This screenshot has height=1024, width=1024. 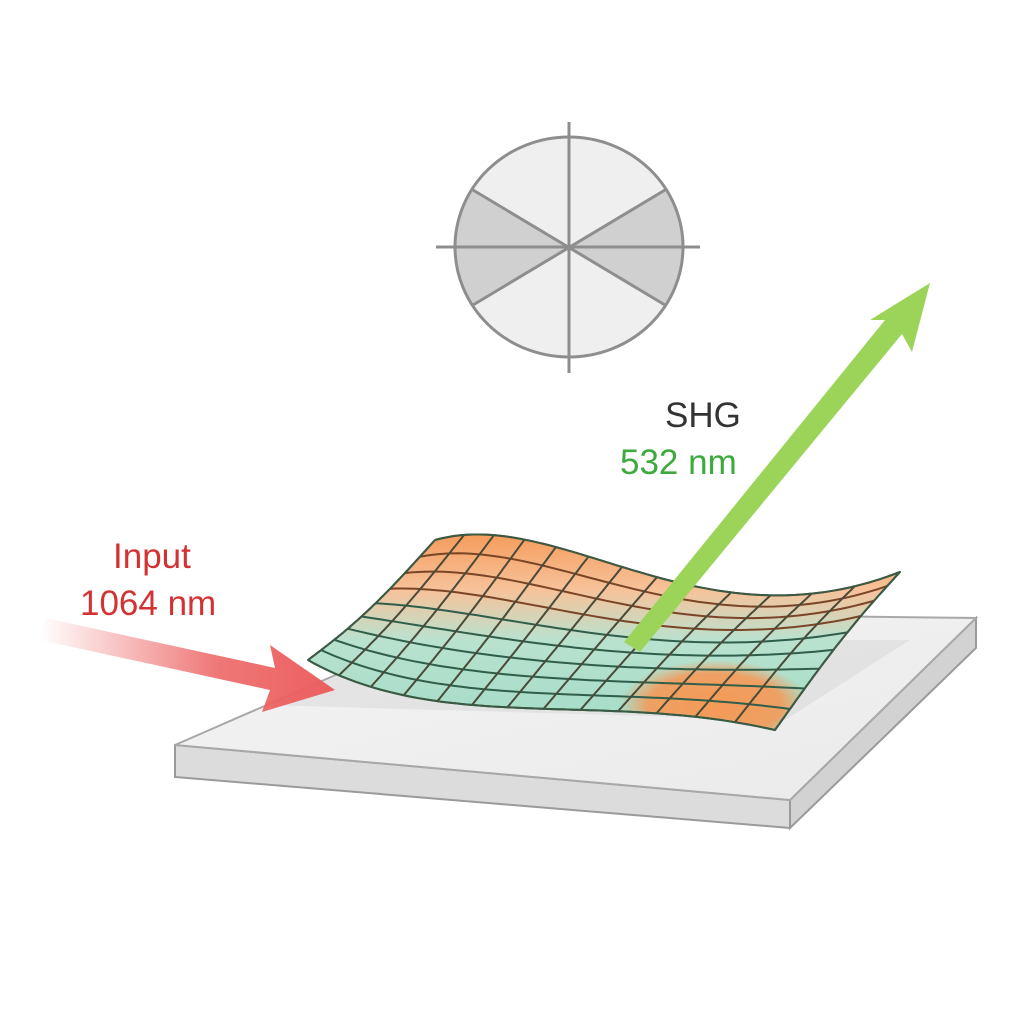 I want to click on surface-outline, so click(x=604, y=632).